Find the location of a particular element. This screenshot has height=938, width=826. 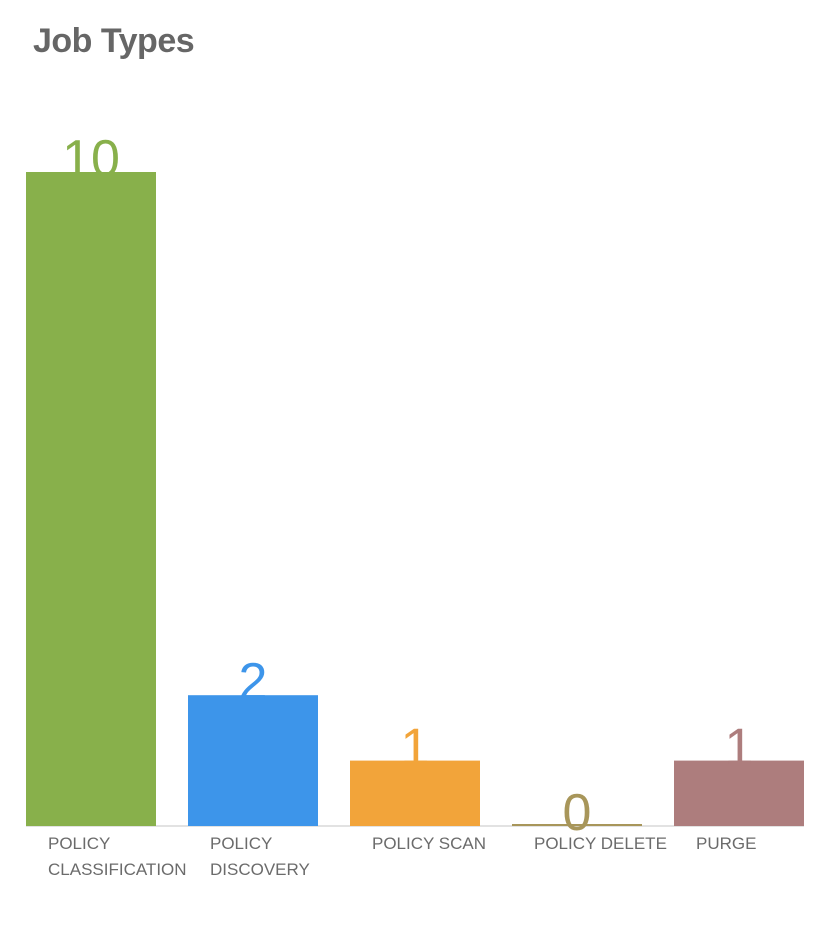

bar-policy-classification is located at coordinates (91, 499).